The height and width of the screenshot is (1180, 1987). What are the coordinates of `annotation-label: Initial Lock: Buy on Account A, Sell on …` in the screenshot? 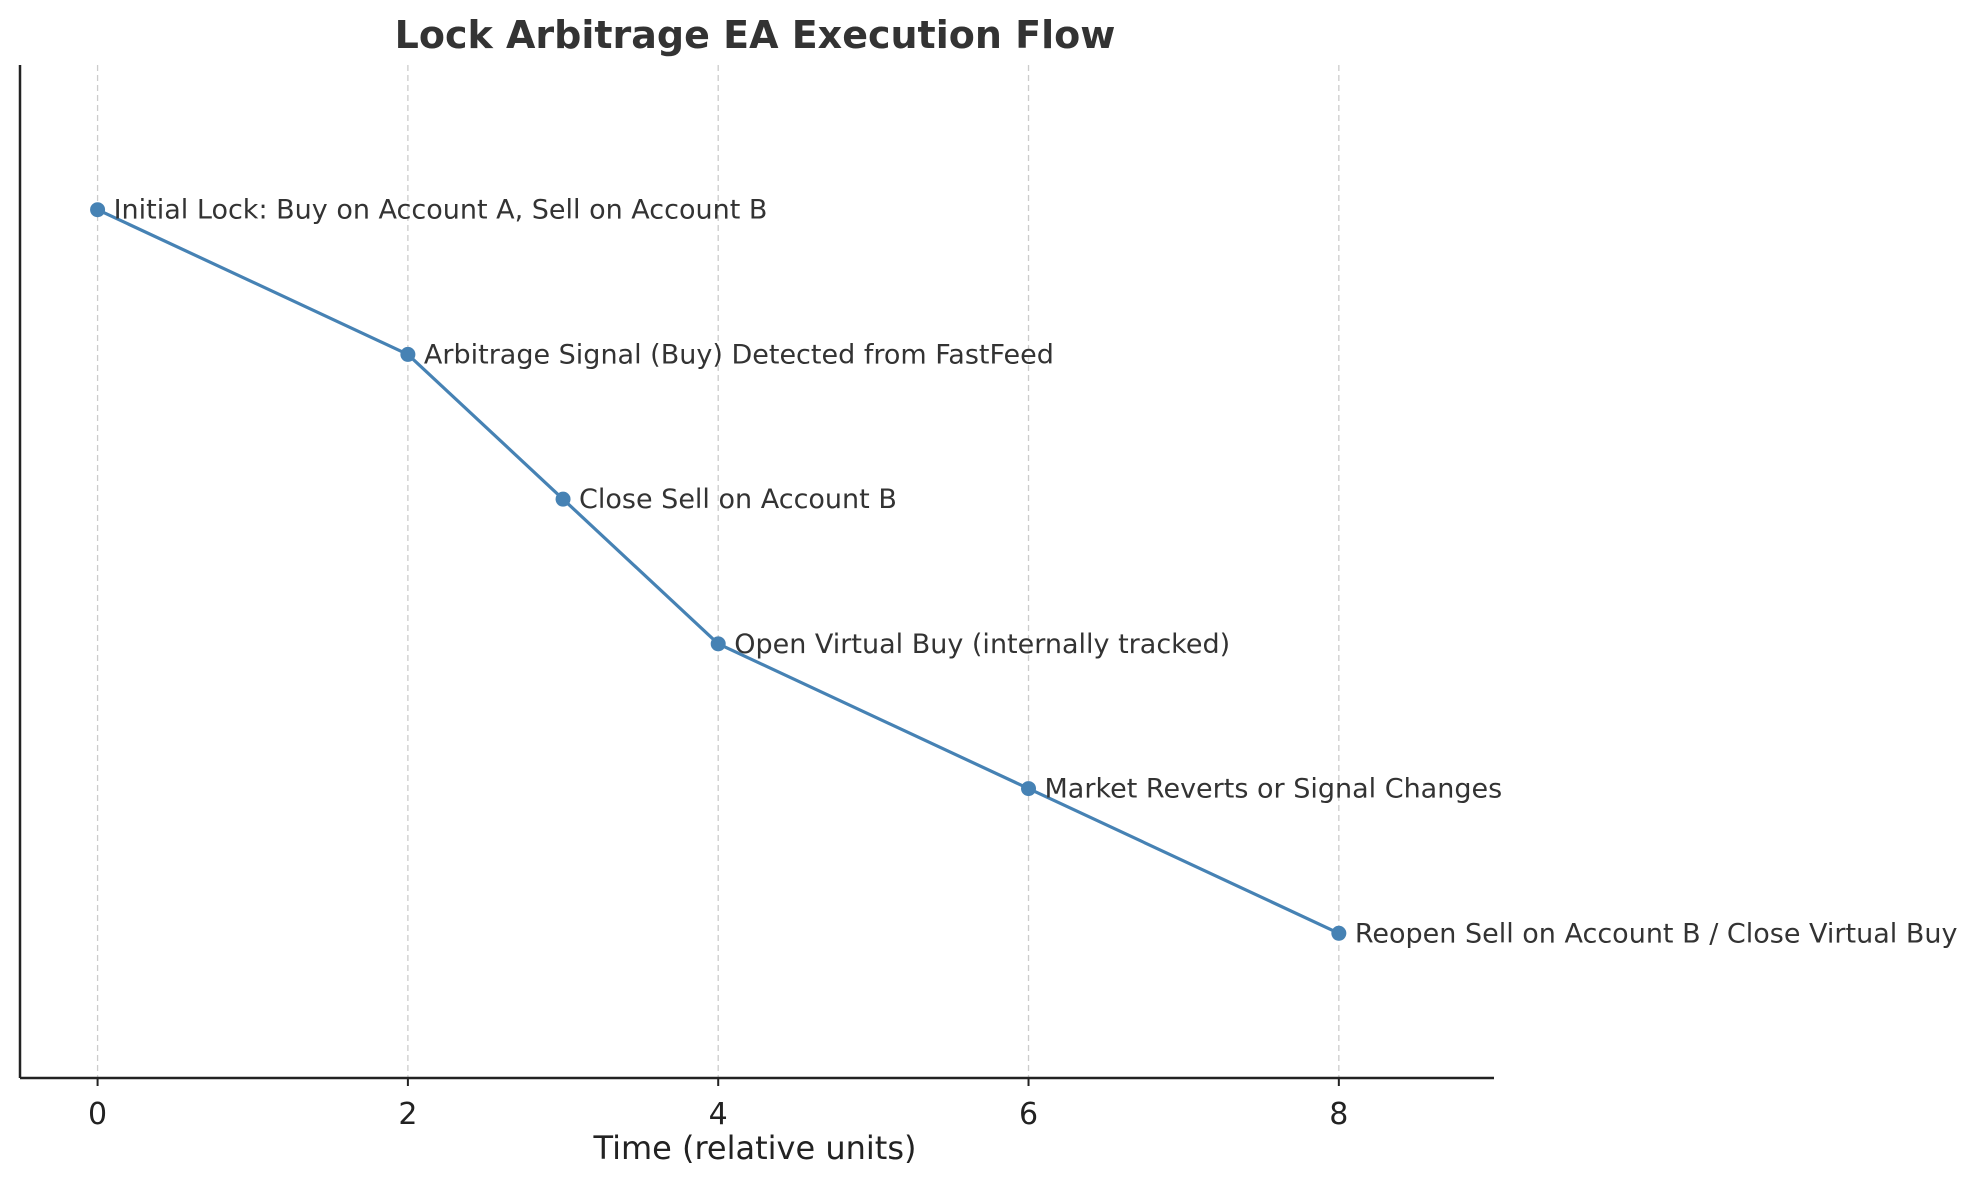 It's located at (441, 210).